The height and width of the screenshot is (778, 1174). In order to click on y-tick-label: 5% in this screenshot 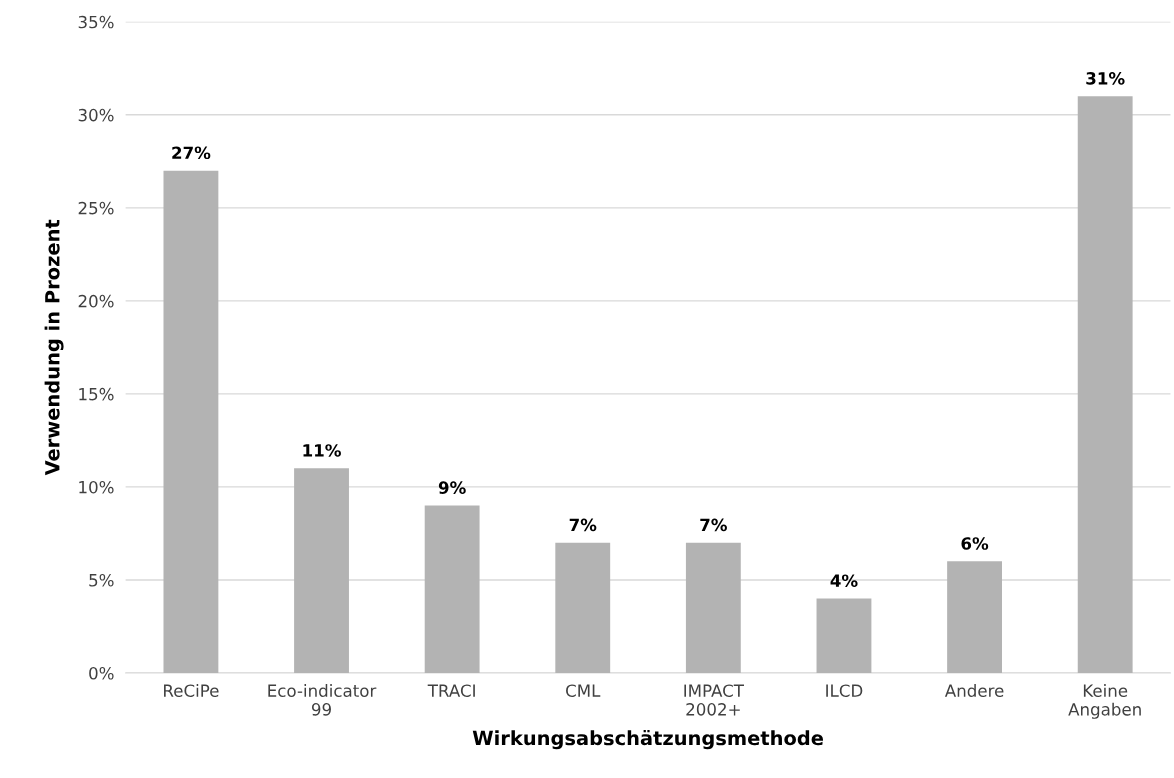, I will do `click(101, 580)`.